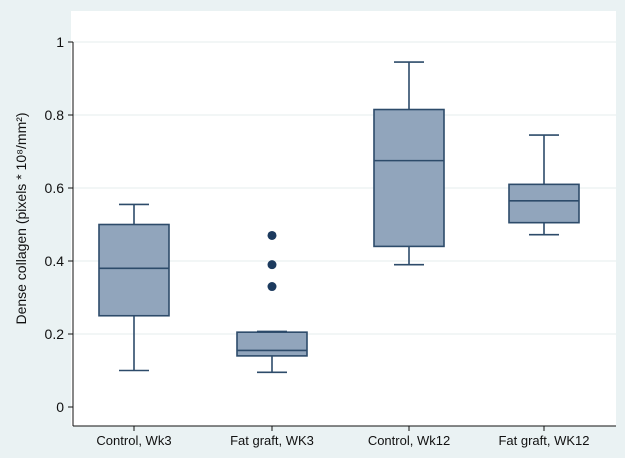 The height and width of the screenshot is (458, 625). I want to click on x-tick-label: Control, Wk12, so click(409, 440).